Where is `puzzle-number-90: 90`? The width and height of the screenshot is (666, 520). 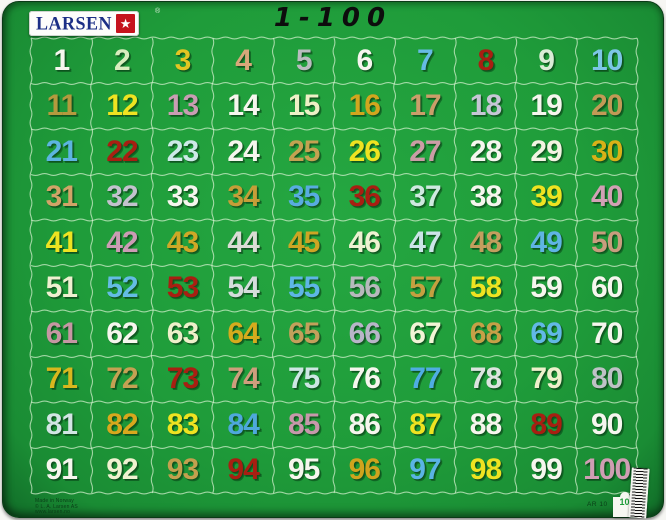
puzzle-number-90: 90 is located at coordinates (607, 424).